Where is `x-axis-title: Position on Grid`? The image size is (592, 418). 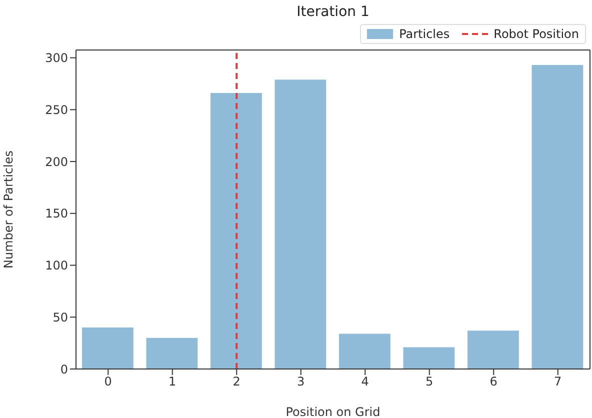
x-axis-title: Position on Grid is located at coordinates (333, 411).